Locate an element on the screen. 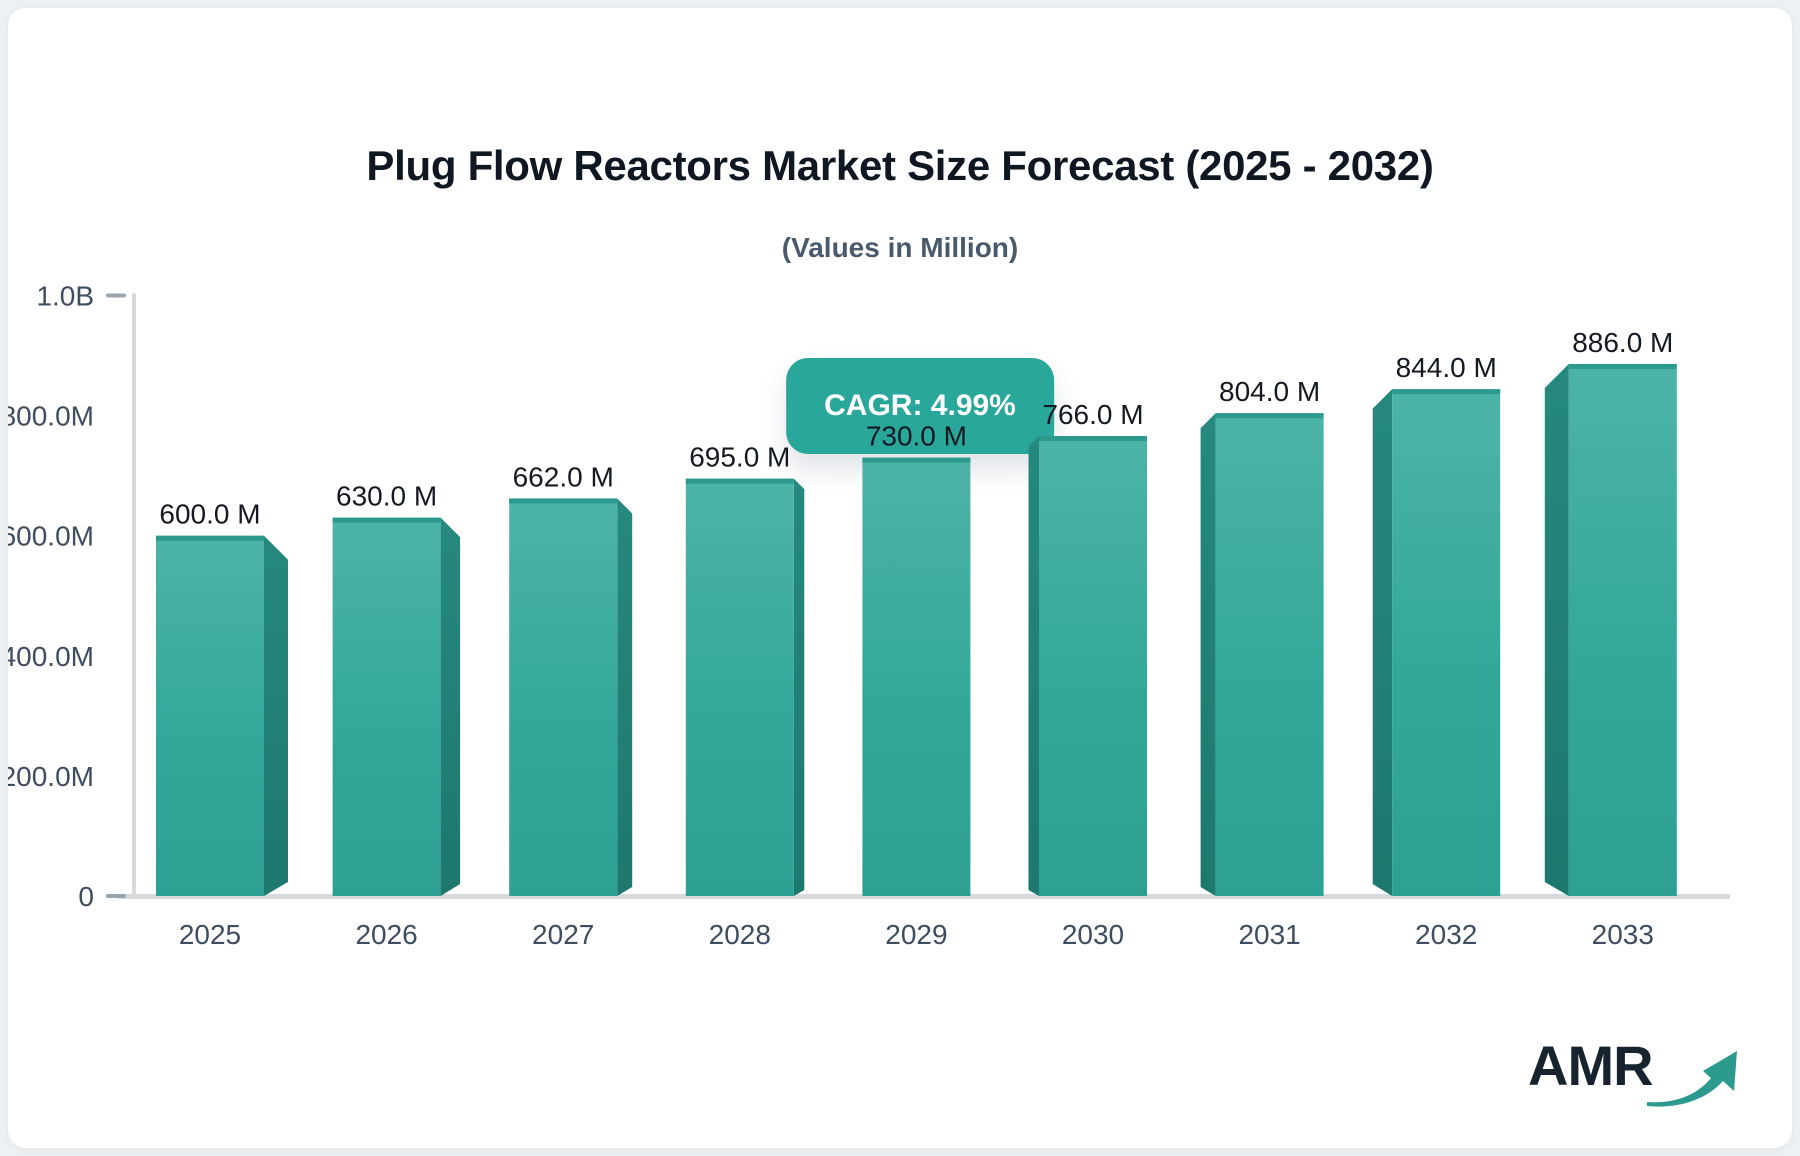 The image size is (1800, 1156). bar-2029 is located at coordinates (916, 676).